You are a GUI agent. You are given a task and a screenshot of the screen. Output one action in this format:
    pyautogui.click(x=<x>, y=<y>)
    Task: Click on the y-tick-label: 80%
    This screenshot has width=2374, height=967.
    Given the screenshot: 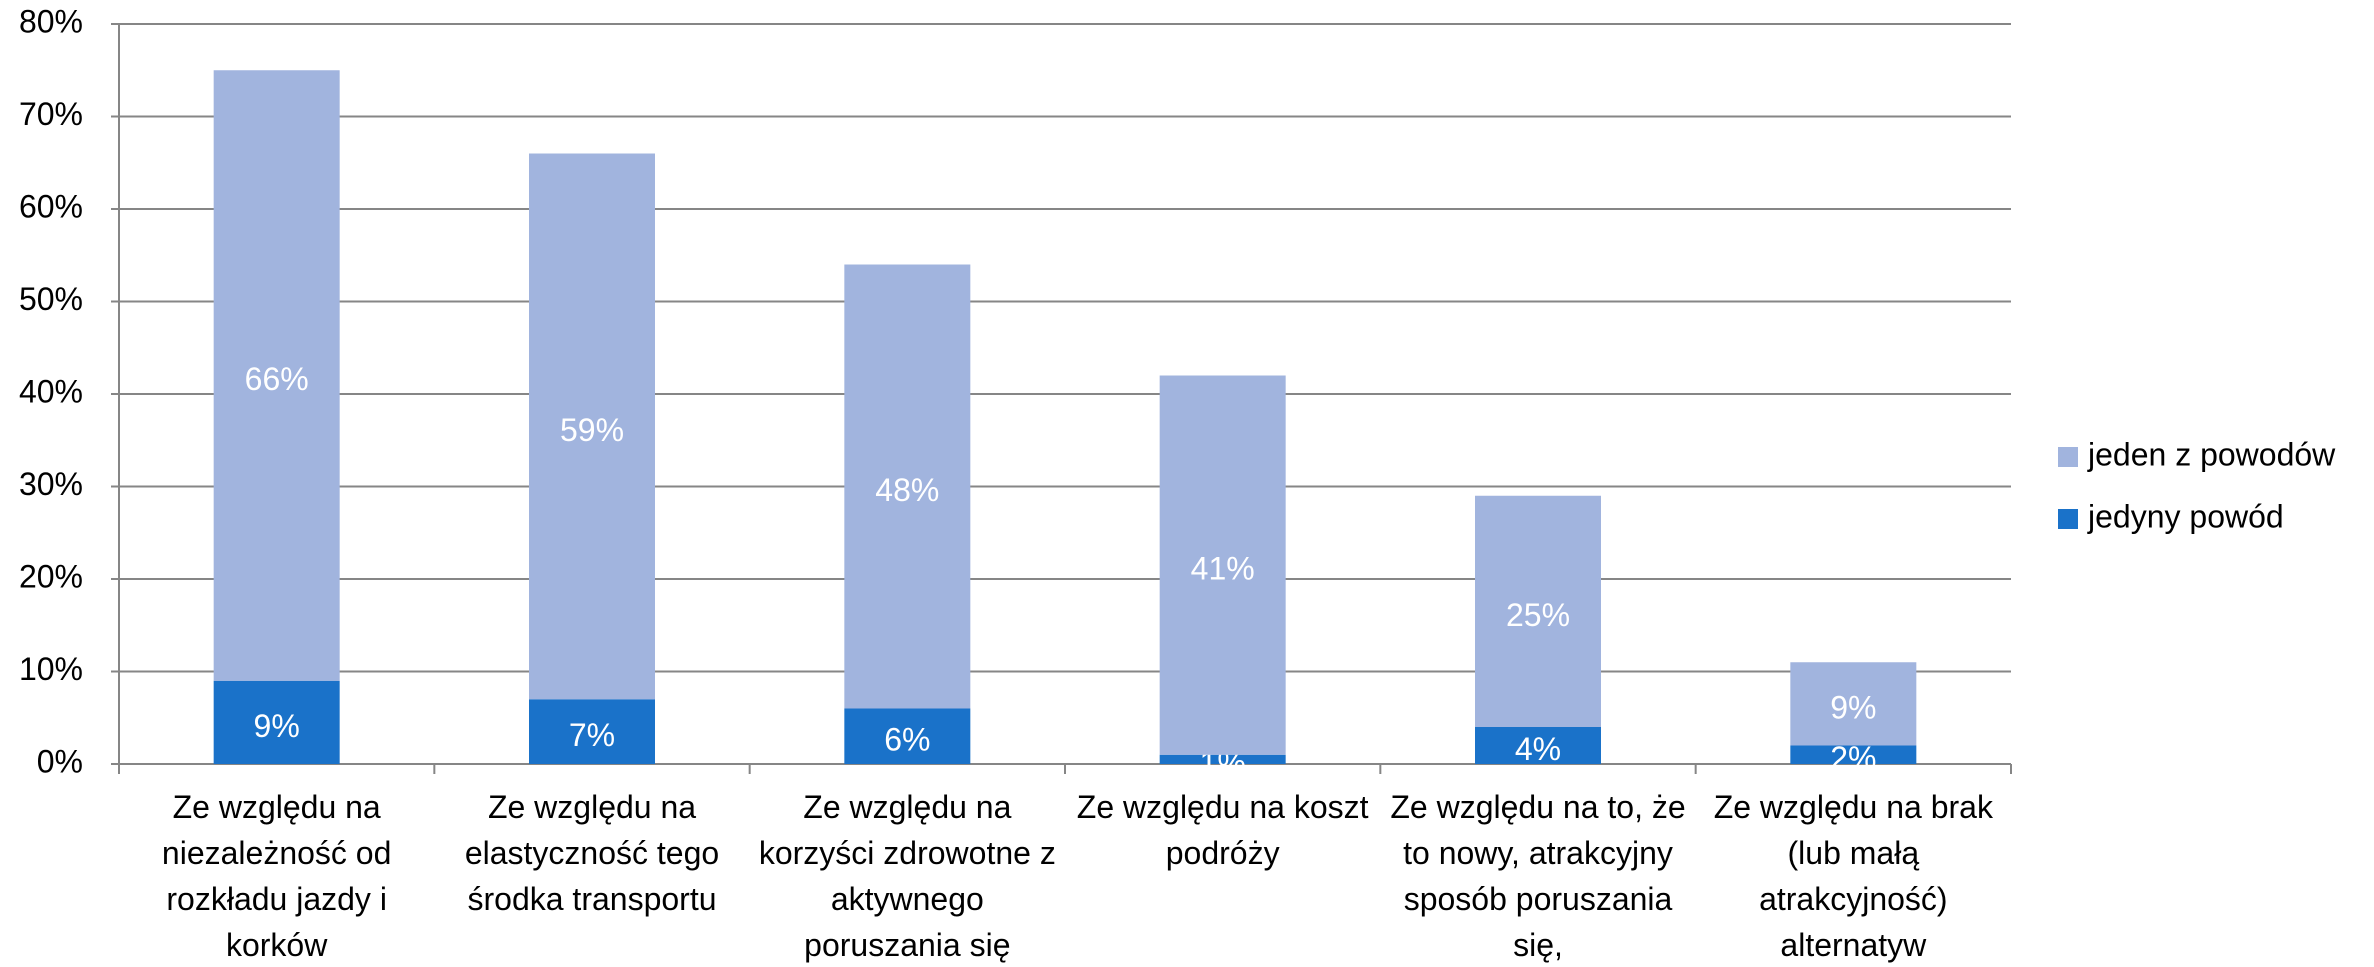 What is the action you would take?
    pyautogui.click(x=51, y=21)
    